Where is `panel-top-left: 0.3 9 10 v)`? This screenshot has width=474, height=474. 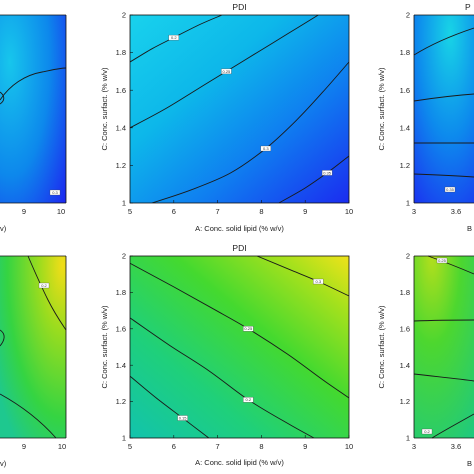 panel-top-left: 0.3 9 10 v) is located at coordinates (33, 123).